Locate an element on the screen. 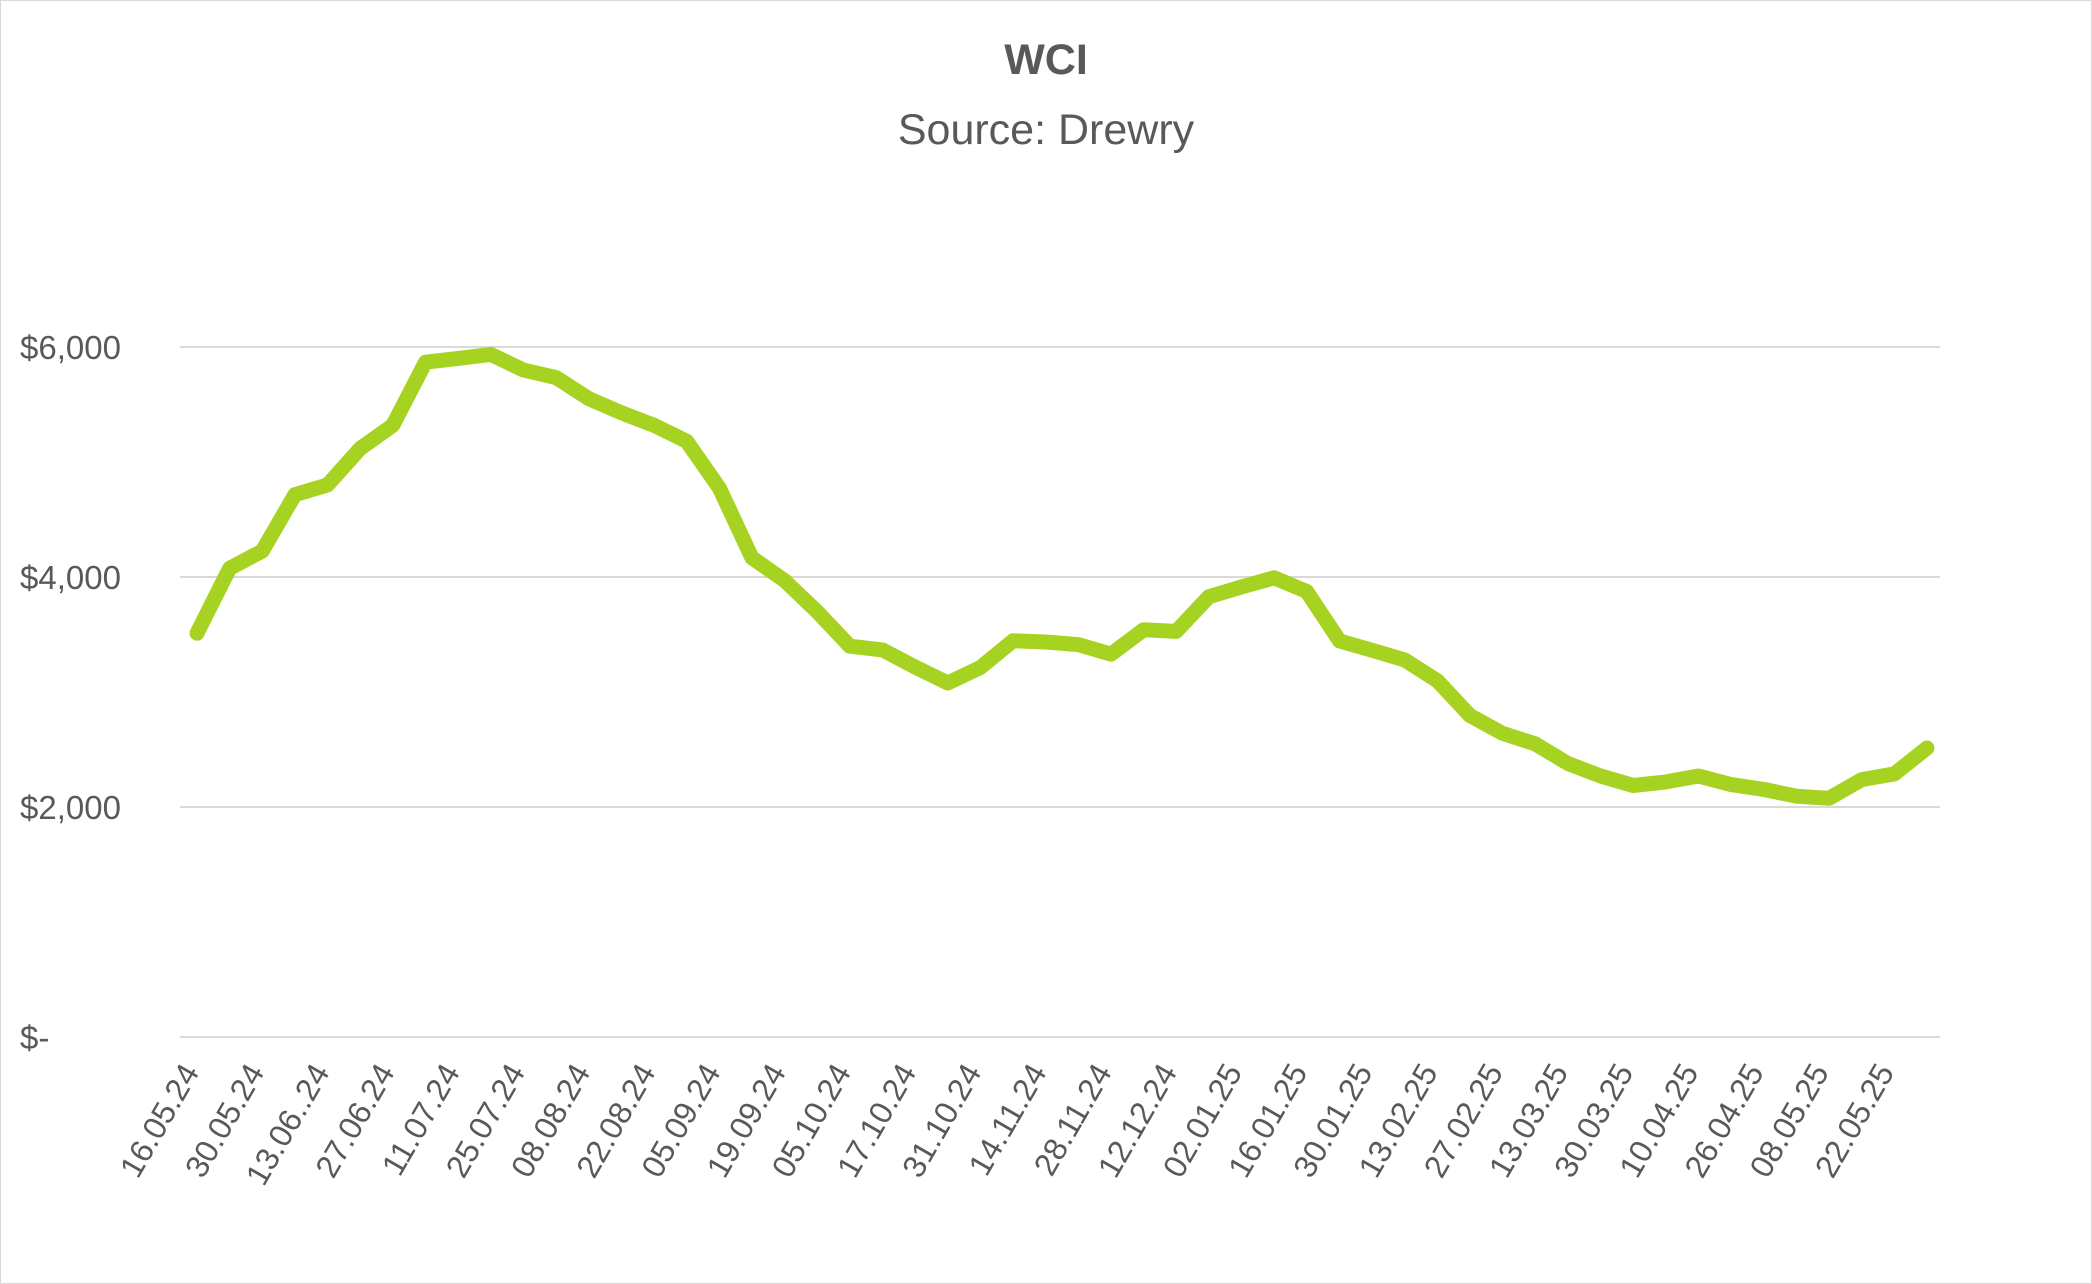 The width and height of the screenshot is (2092, 1284). y-tick-label: $6,000 is located at coordinates (70, 347).